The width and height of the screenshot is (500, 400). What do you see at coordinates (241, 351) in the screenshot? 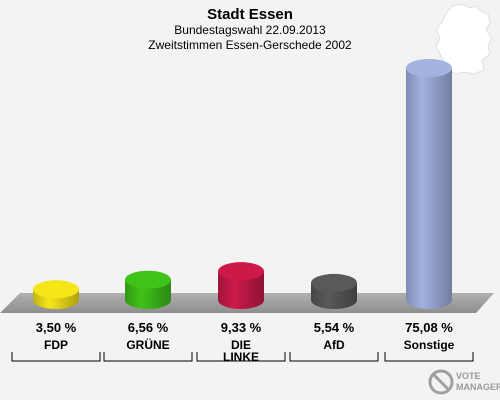
I see `category-label-die-linke: DIE LINKE` at bounding box center [241, 351].